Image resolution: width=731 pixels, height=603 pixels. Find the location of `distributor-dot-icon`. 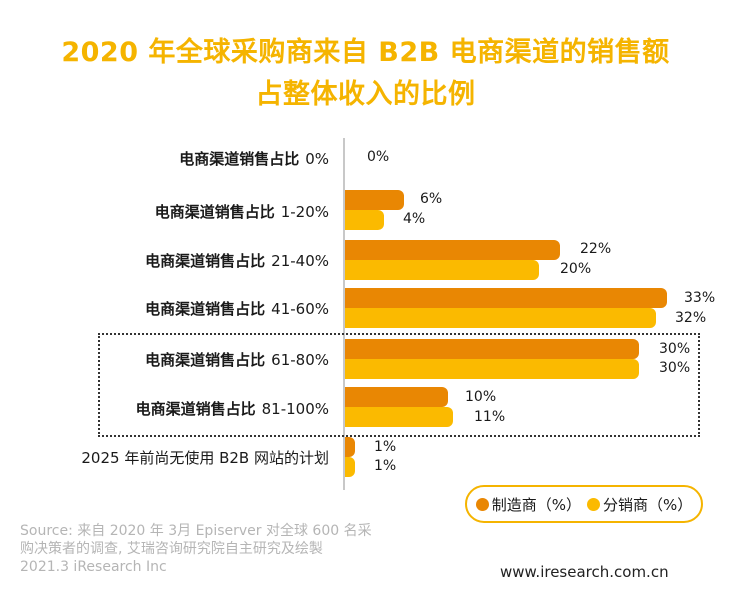

distributor-dot-icon is located at coordinates (593, 504).